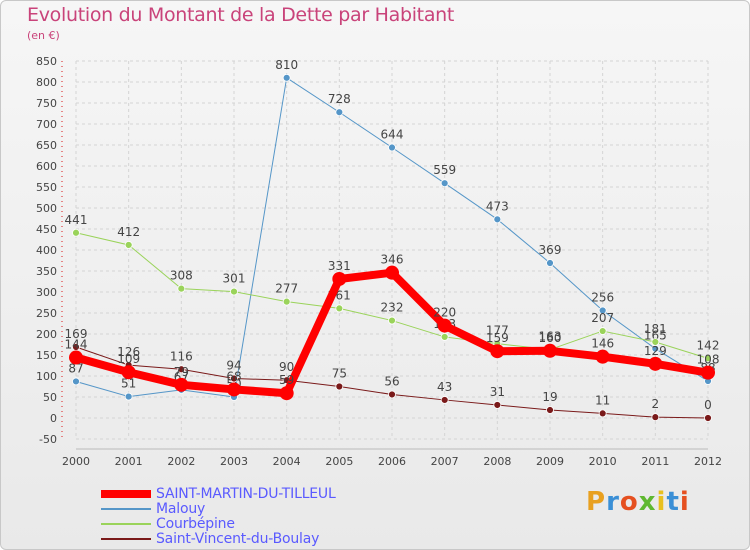  I want to click on y-tick-label: 550, so click(46, 187).